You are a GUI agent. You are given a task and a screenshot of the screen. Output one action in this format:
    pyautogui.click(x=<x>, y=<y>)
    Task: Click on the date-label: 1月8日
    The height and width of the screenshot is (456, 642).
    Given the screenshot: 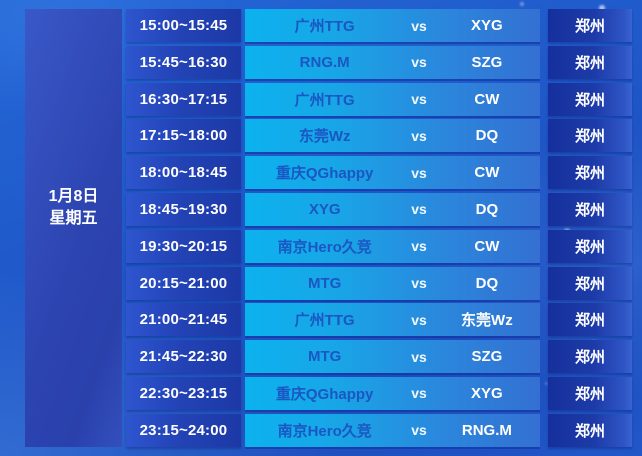 What is the action you would take?
    pyautogui.click(x=73, y=196)
    